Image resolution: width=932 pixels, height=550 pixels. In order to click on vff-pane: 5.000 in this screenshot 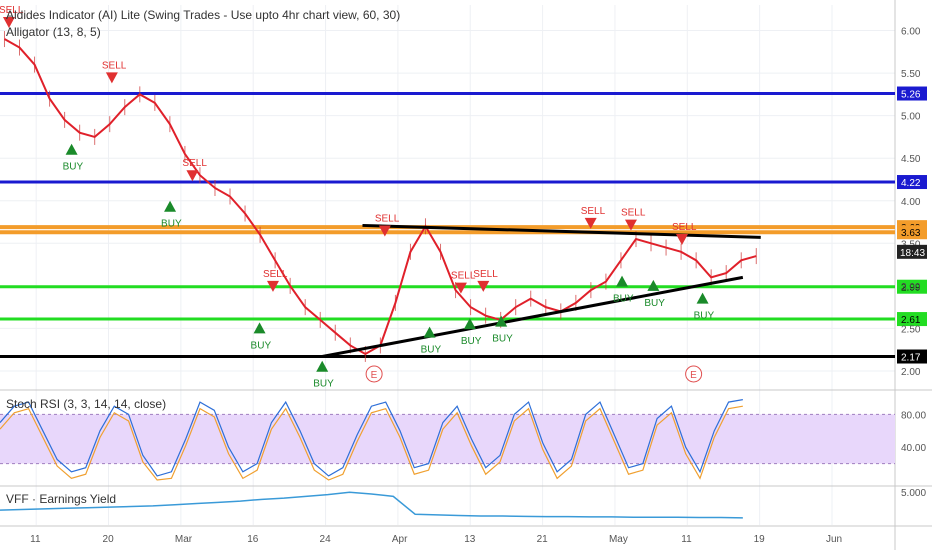, I will do `click(463, 503)`.